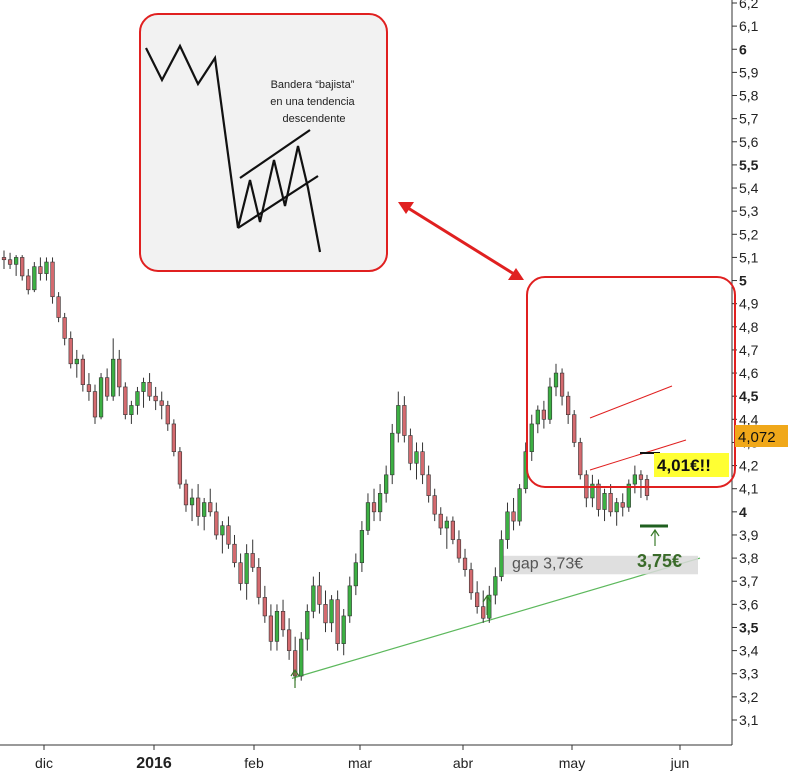 The image size is (796, 773). Describe the element at coordinates (749, 26) in the screenshot. I see `y-tick-label: 6,1` at that location.